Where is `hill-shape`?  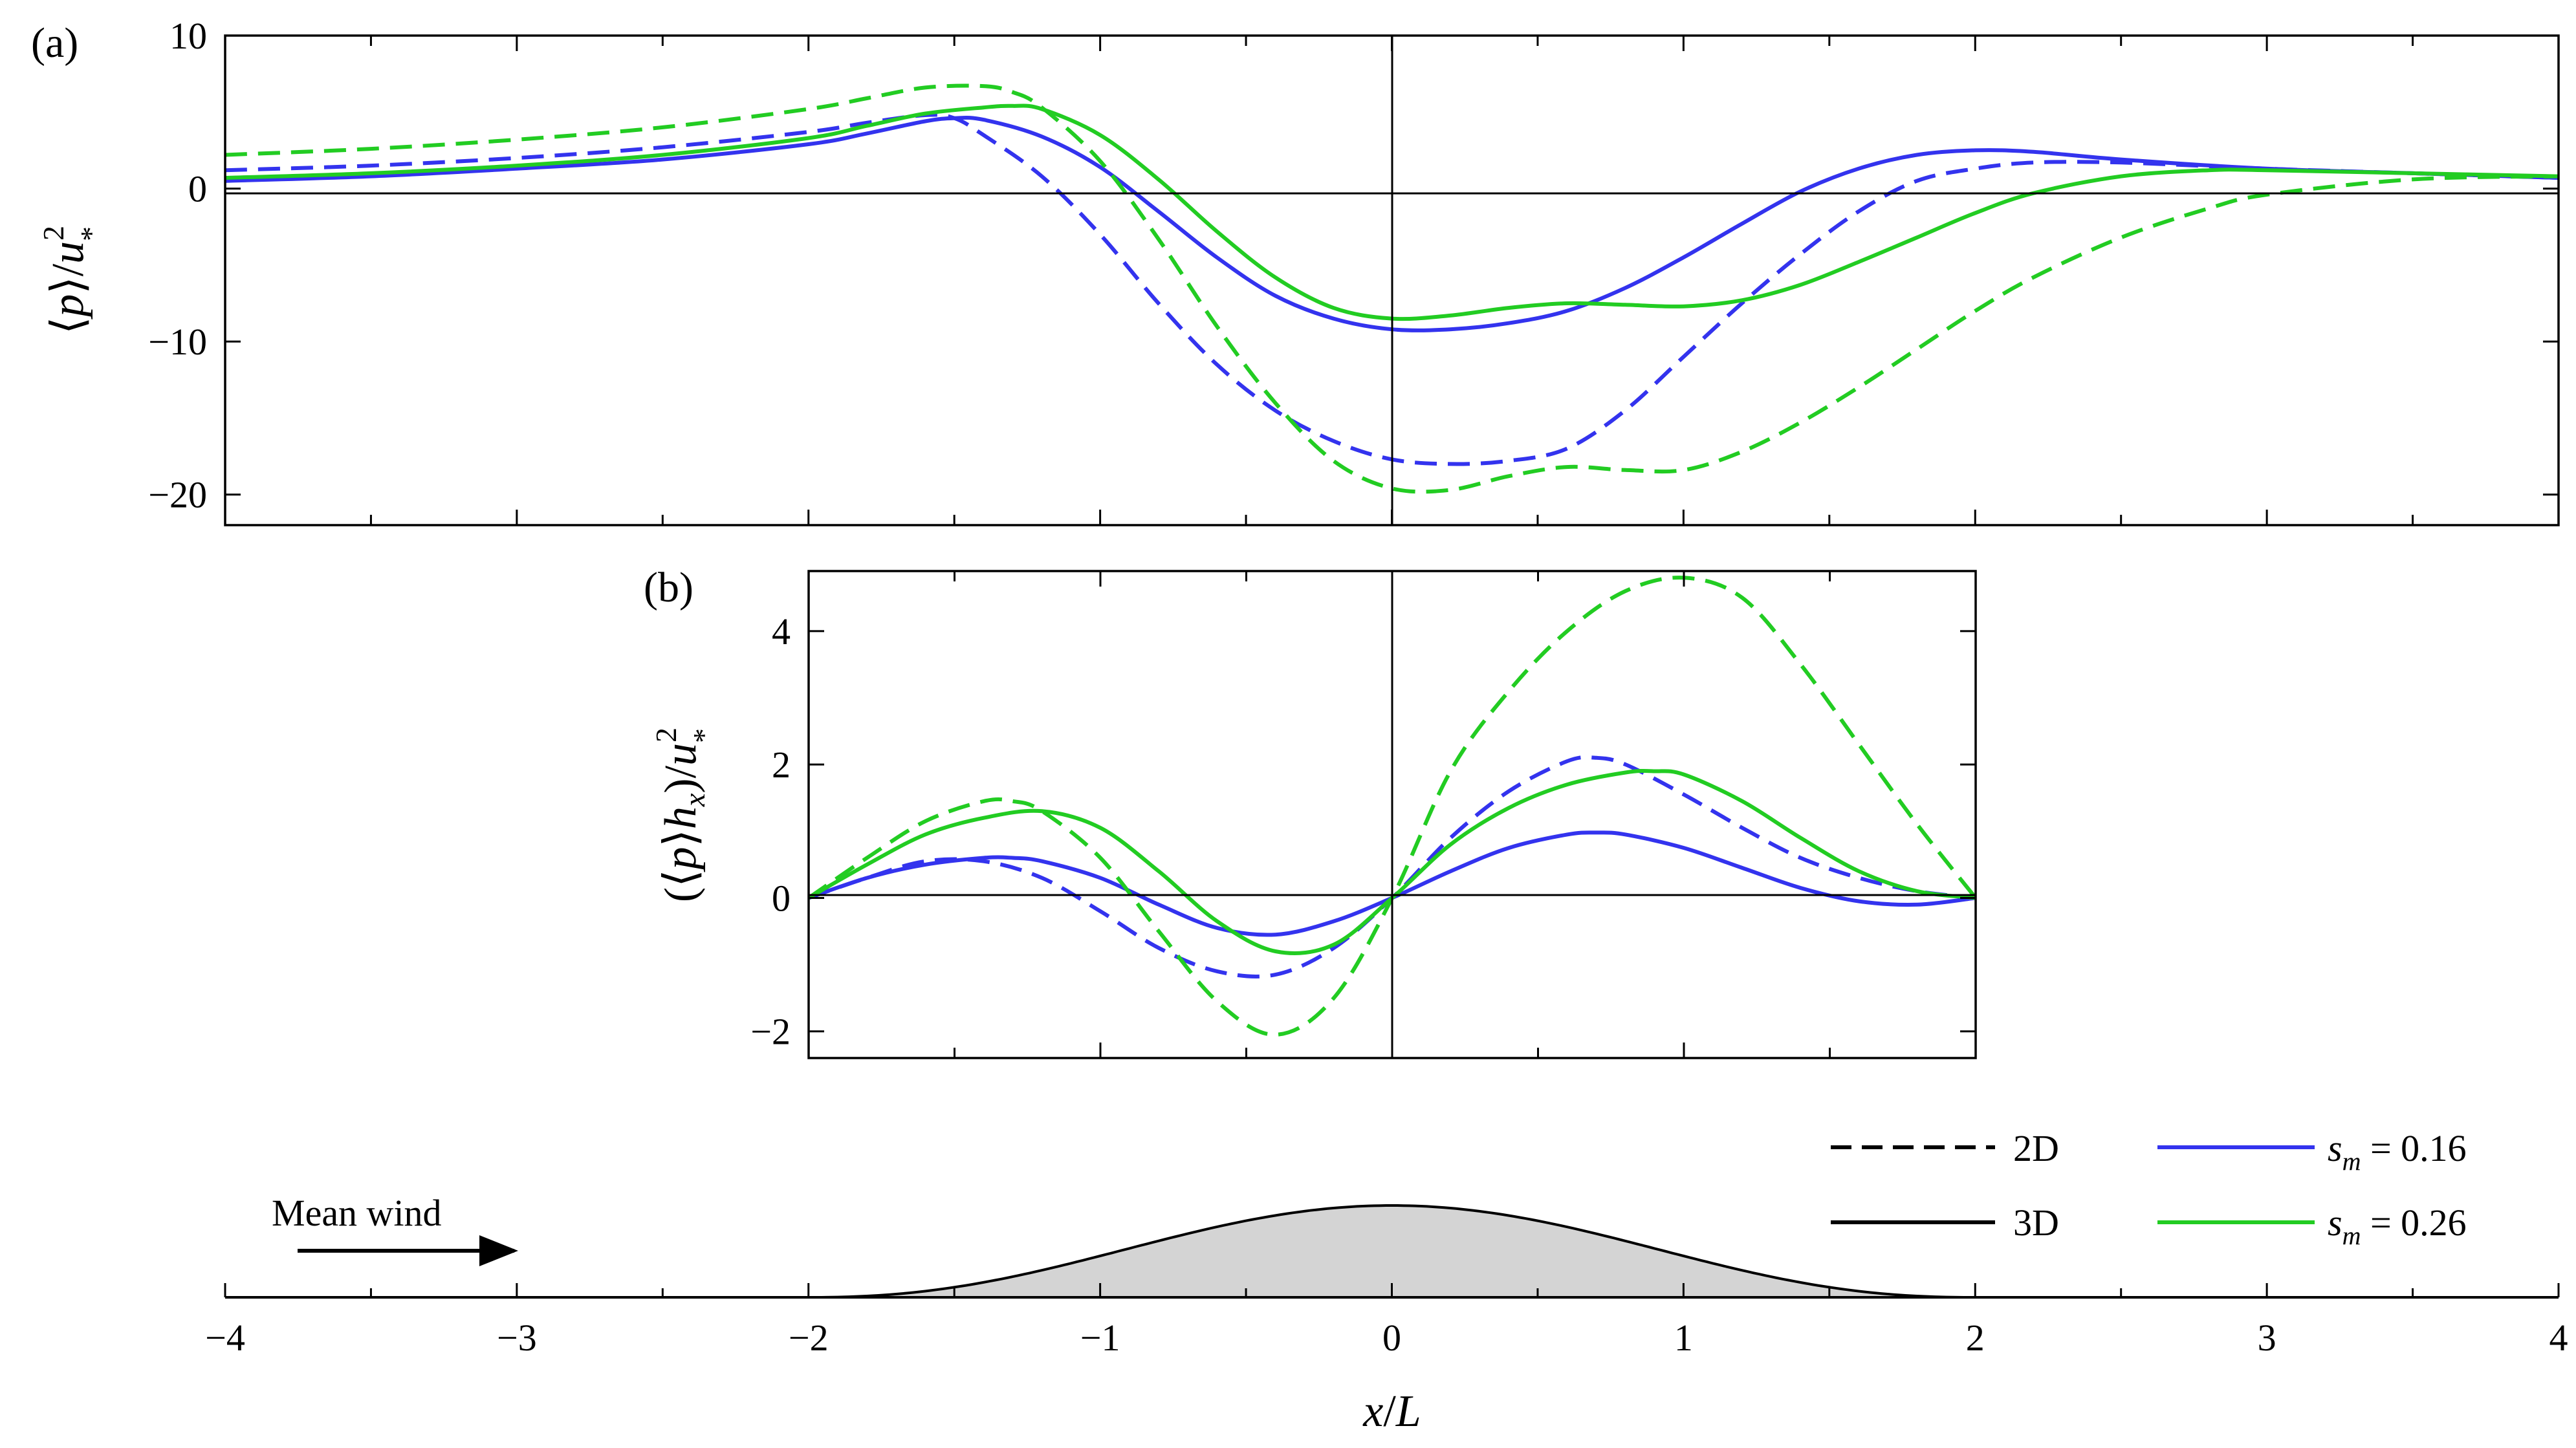
hill-shape is located at coordinates (1392, 1251).